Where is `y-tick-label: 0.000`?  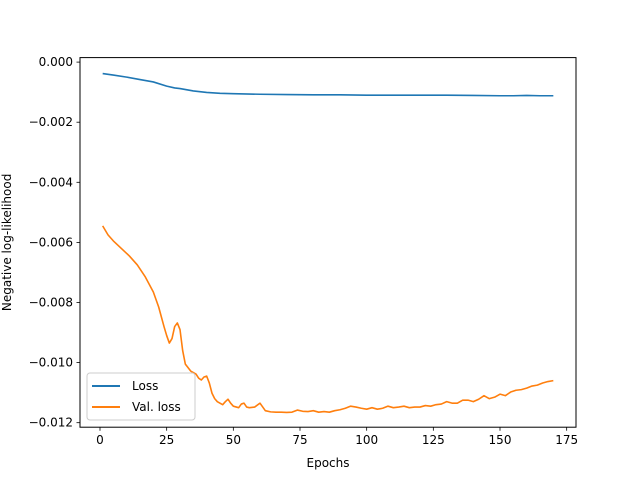
y-tick-label: 0.000 is located at coordinates (56, 62).